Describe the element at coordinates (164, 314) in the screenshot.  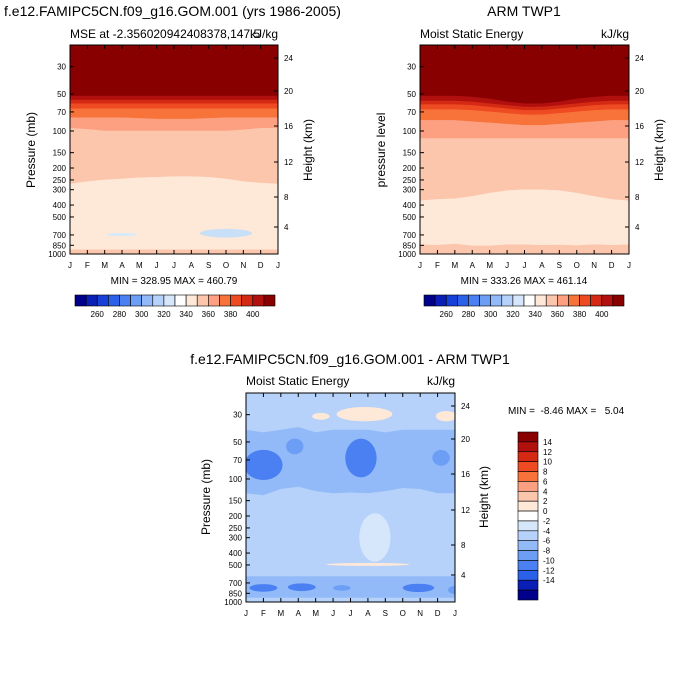
I see `colorbar-label: 320` at that location.